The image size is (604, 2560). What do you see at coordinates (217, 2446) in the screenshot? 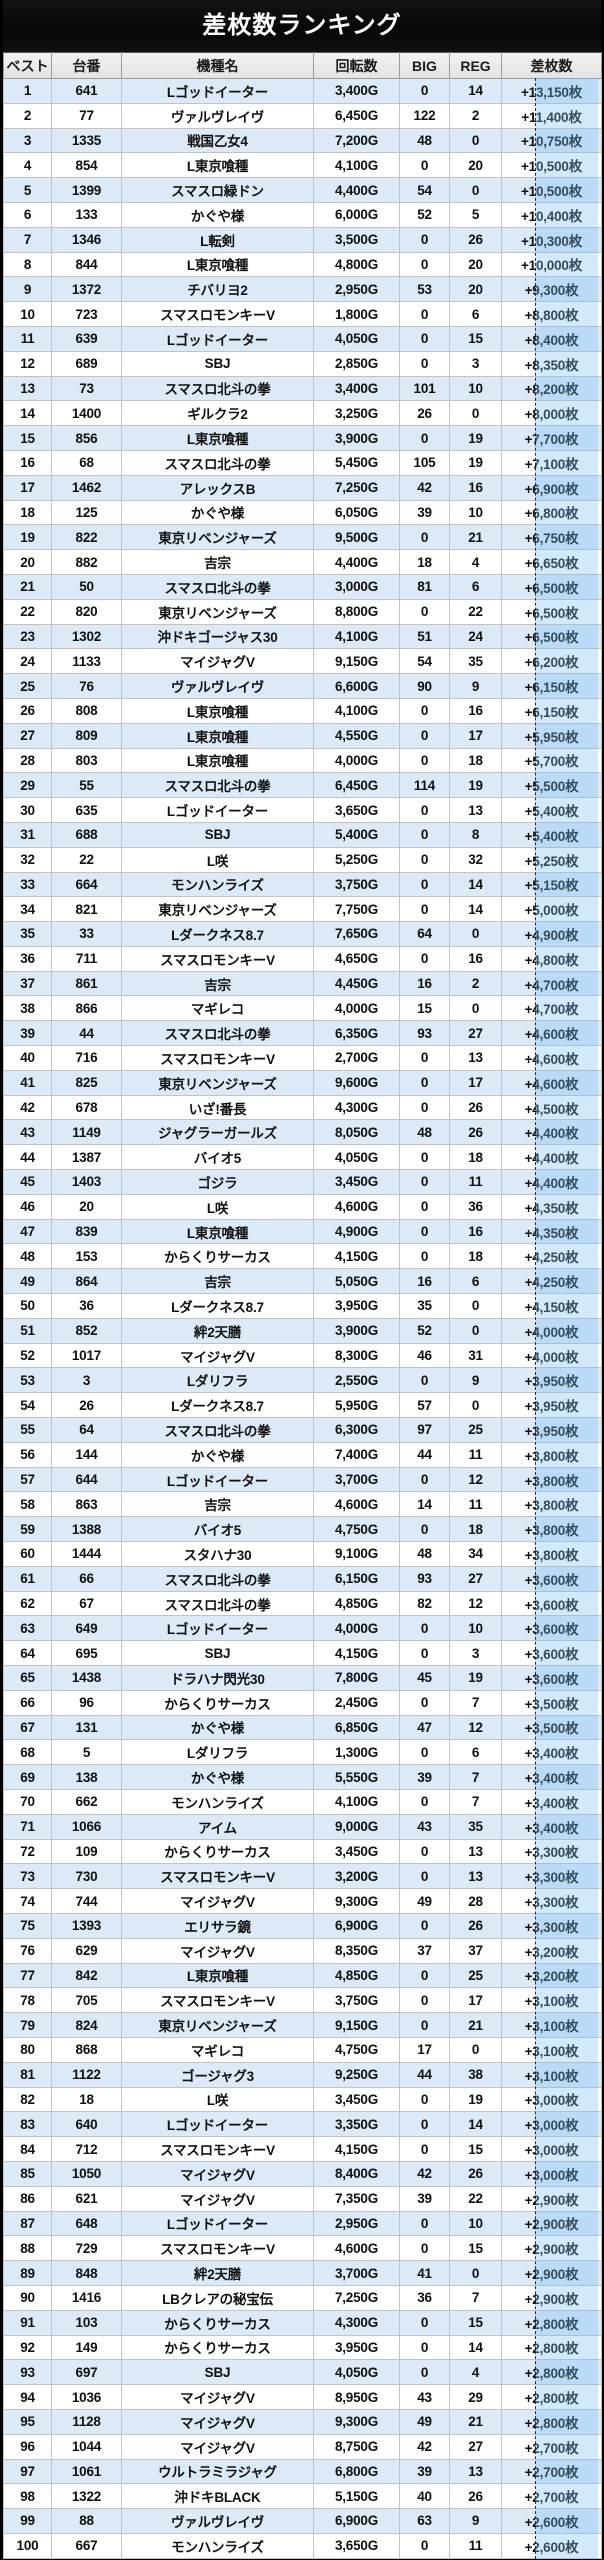
I see `cell-machine-name: マイジャグV` at bounding box center [217, 2446].